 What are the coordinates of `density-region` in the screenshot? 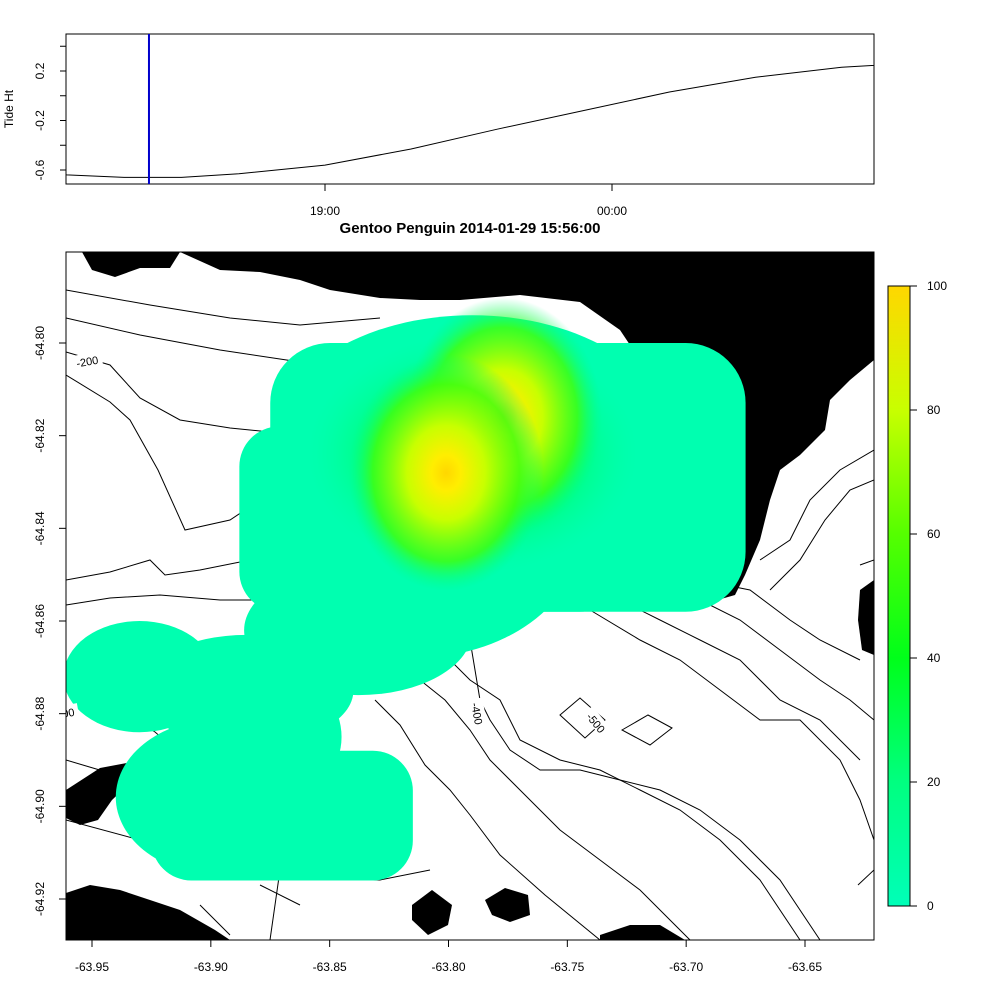 It's located at (282, 815).